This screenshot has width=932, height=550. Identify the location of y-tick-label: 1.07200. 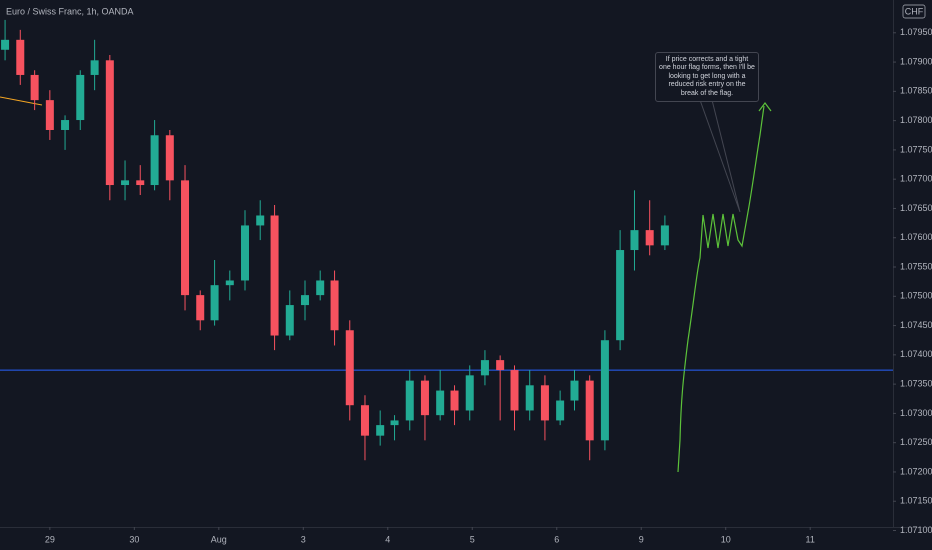
(916, 471).